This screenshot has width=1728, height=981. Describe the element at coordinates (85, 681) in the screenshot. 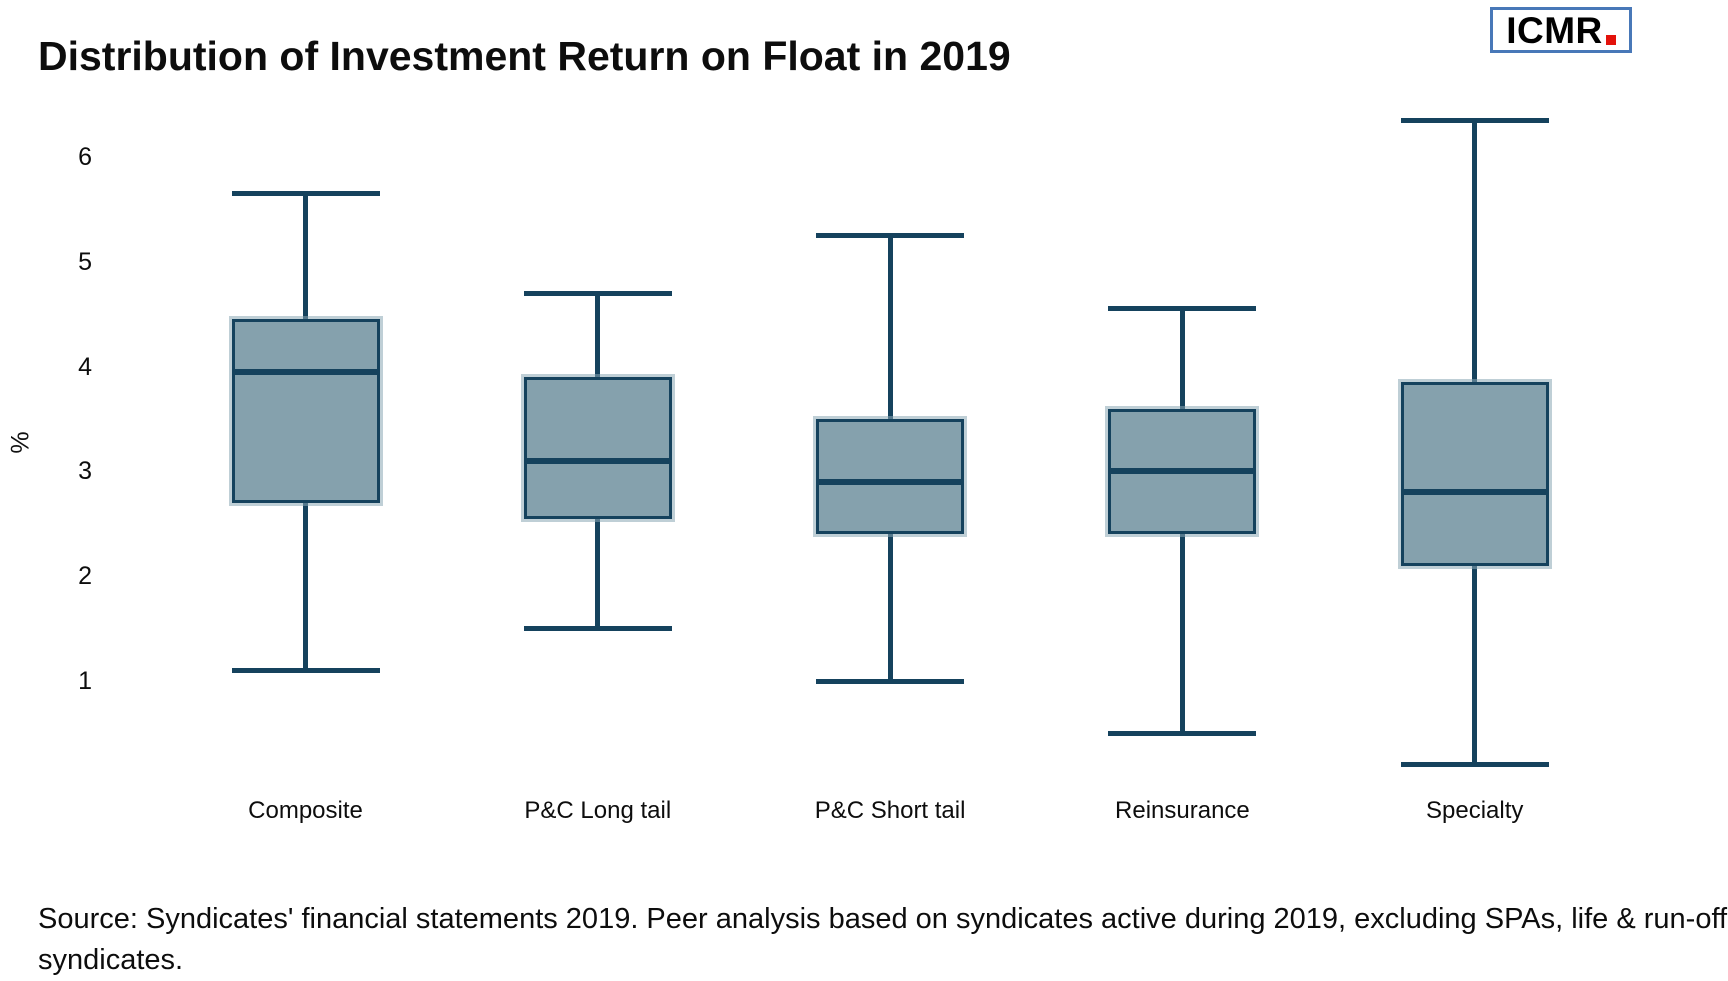

I see `y-tick-label: 1` at that location.